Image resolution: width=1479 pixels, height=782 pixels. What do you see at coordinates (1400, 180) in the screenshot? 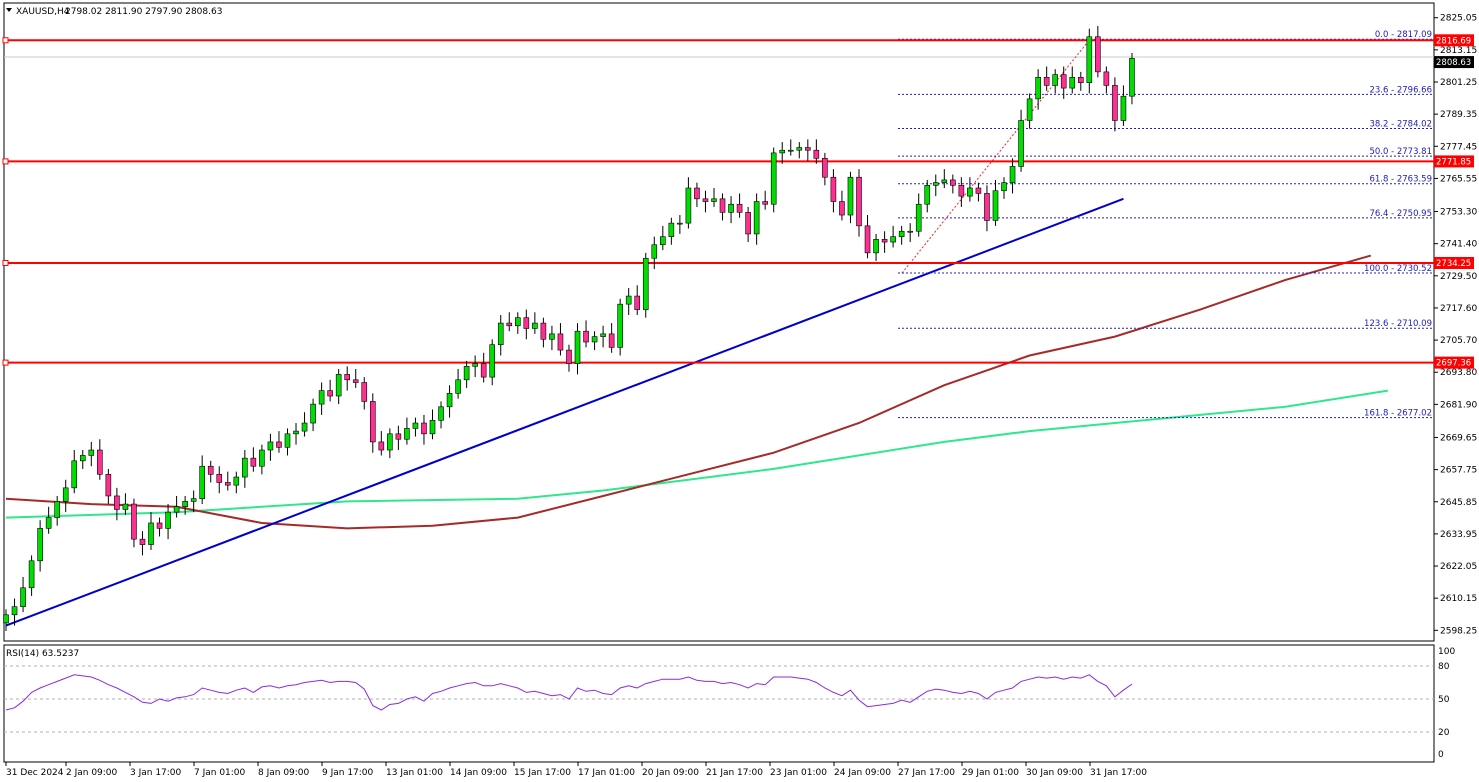
I see `fib-level-label: 61.8 - 2763.59` at bounding box center [1400, 180].